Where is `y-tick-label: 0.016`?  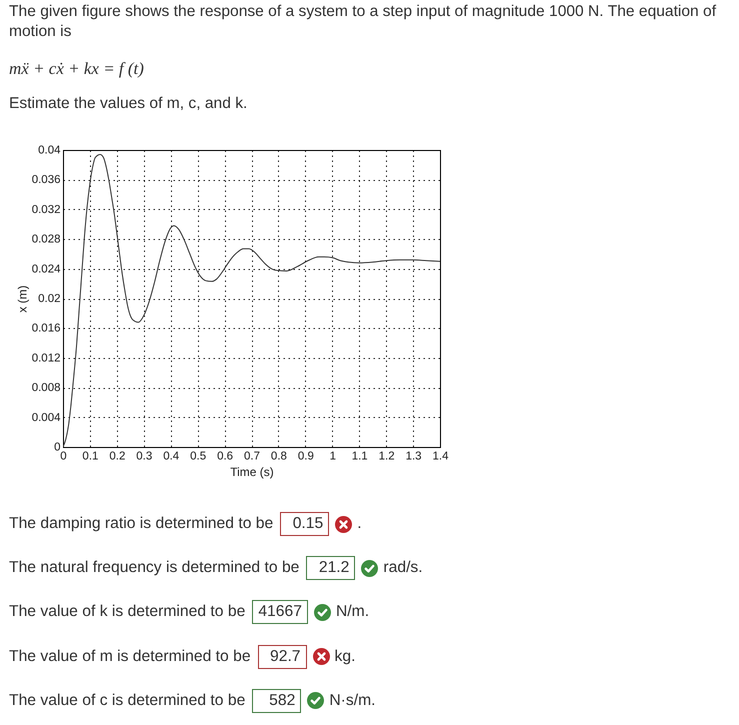
y-tick-label: 0.016 is located at coordinates (46, 328).